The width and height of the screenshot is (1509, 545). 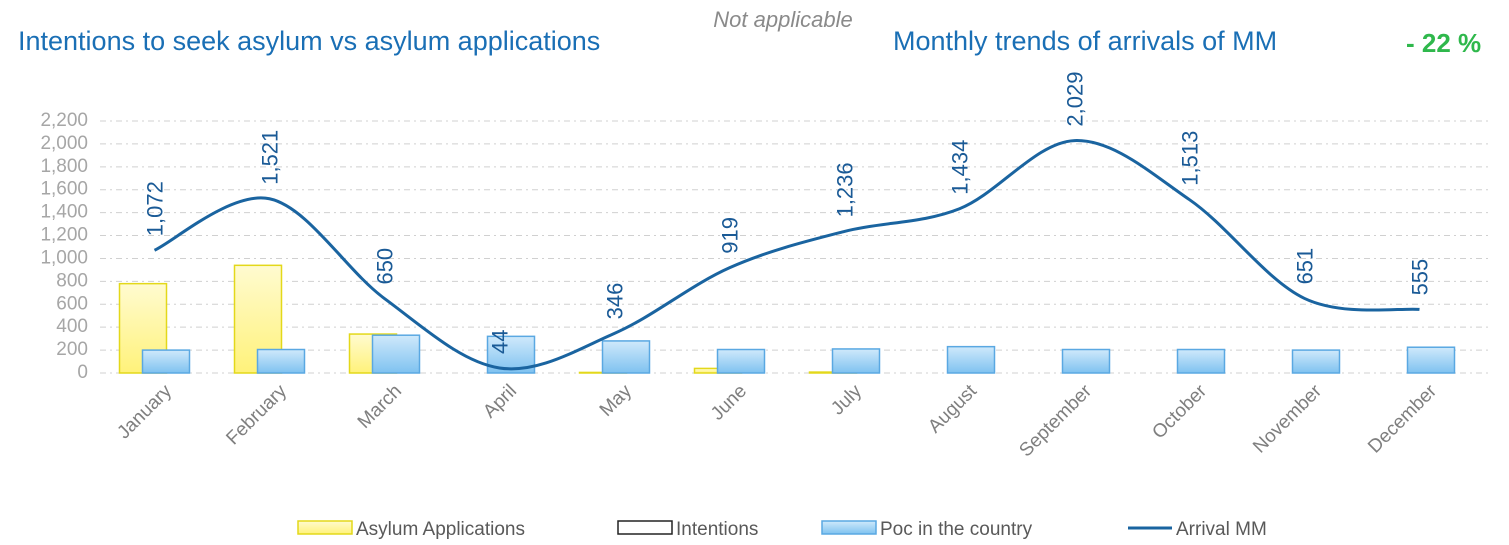 What do you see at coordinates (1305, 266) in the screenshot?
I see `data-label: 651` at bounding box center [1305, 266].